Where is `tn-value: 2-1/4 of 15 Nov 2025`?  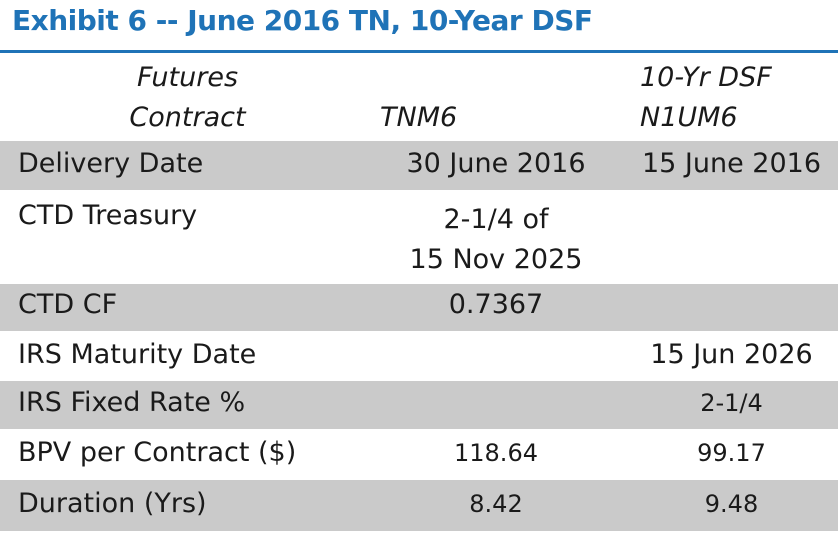 tn-value: 2-1/4 of 15 Nov 2025 is located at coordinates (496, 240).